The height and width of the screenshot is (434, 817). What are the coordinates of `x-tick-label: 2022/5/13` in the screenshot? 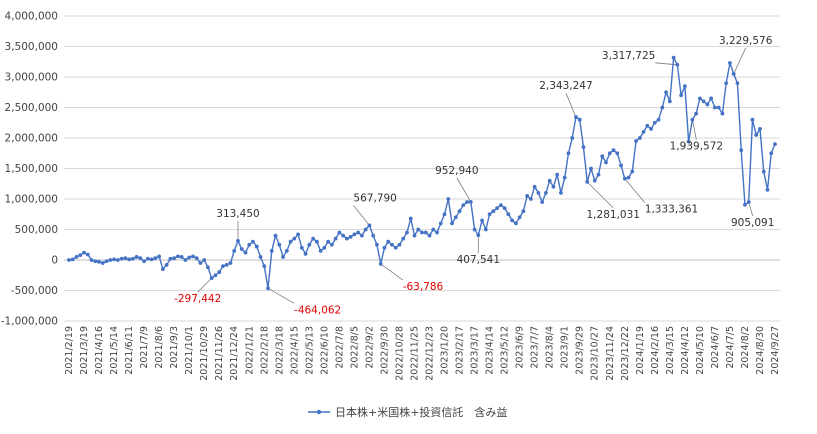 It's located at (309, 350).